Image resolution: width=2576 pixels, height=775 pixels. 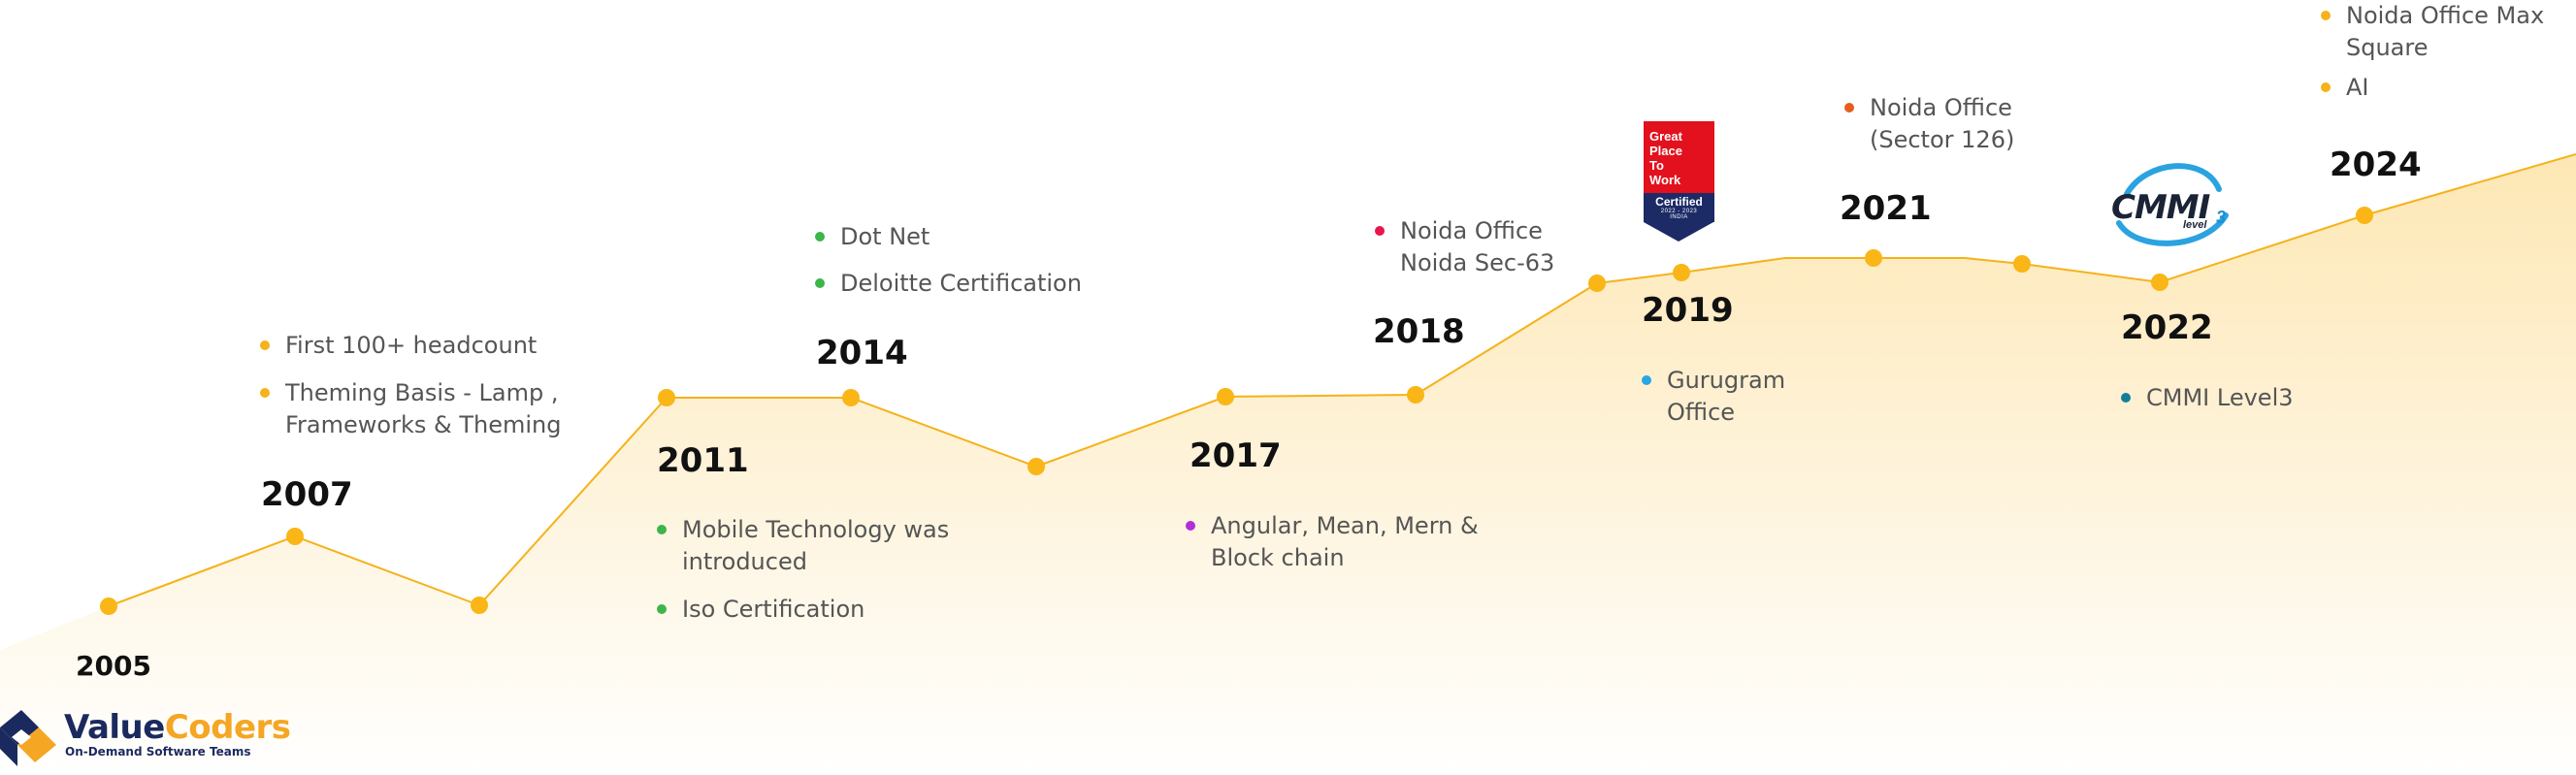 I want to click on note-text: Noida Office (Sector 126), so click(x=1942, y=123).